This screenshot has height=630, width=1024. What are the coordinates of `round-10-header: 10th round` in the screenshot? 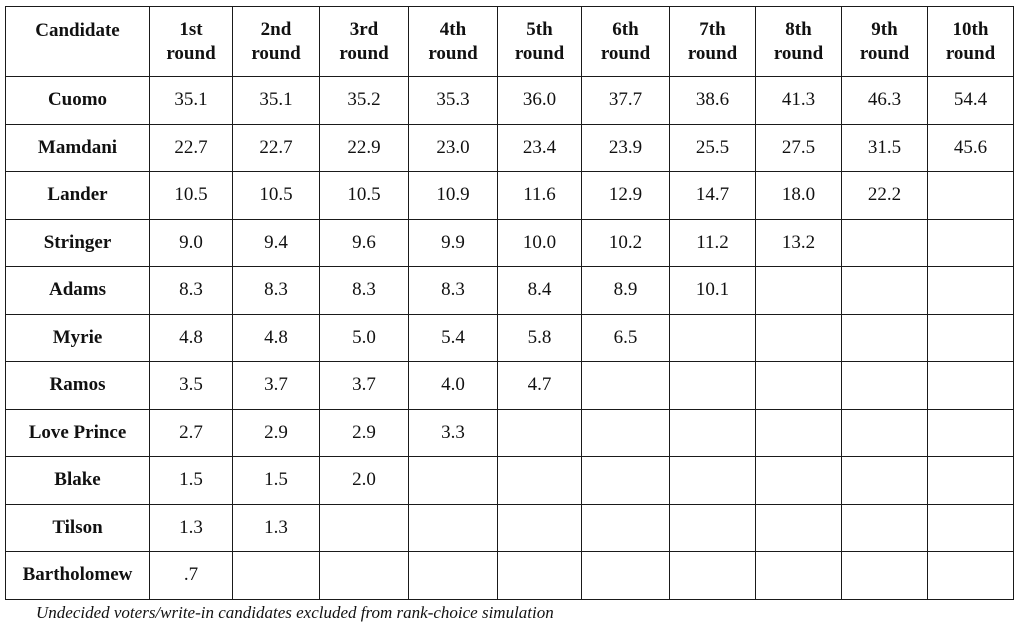 It's located at (970, 41).